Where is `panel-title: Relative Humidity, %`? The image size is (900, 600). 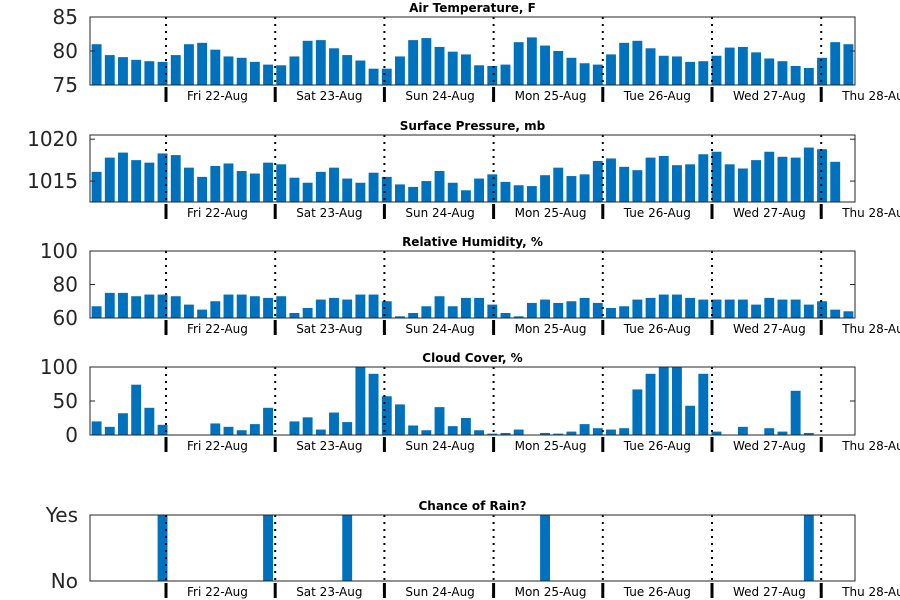 panel-title: Relative Humidity, % is located at coordinates (472, 242).